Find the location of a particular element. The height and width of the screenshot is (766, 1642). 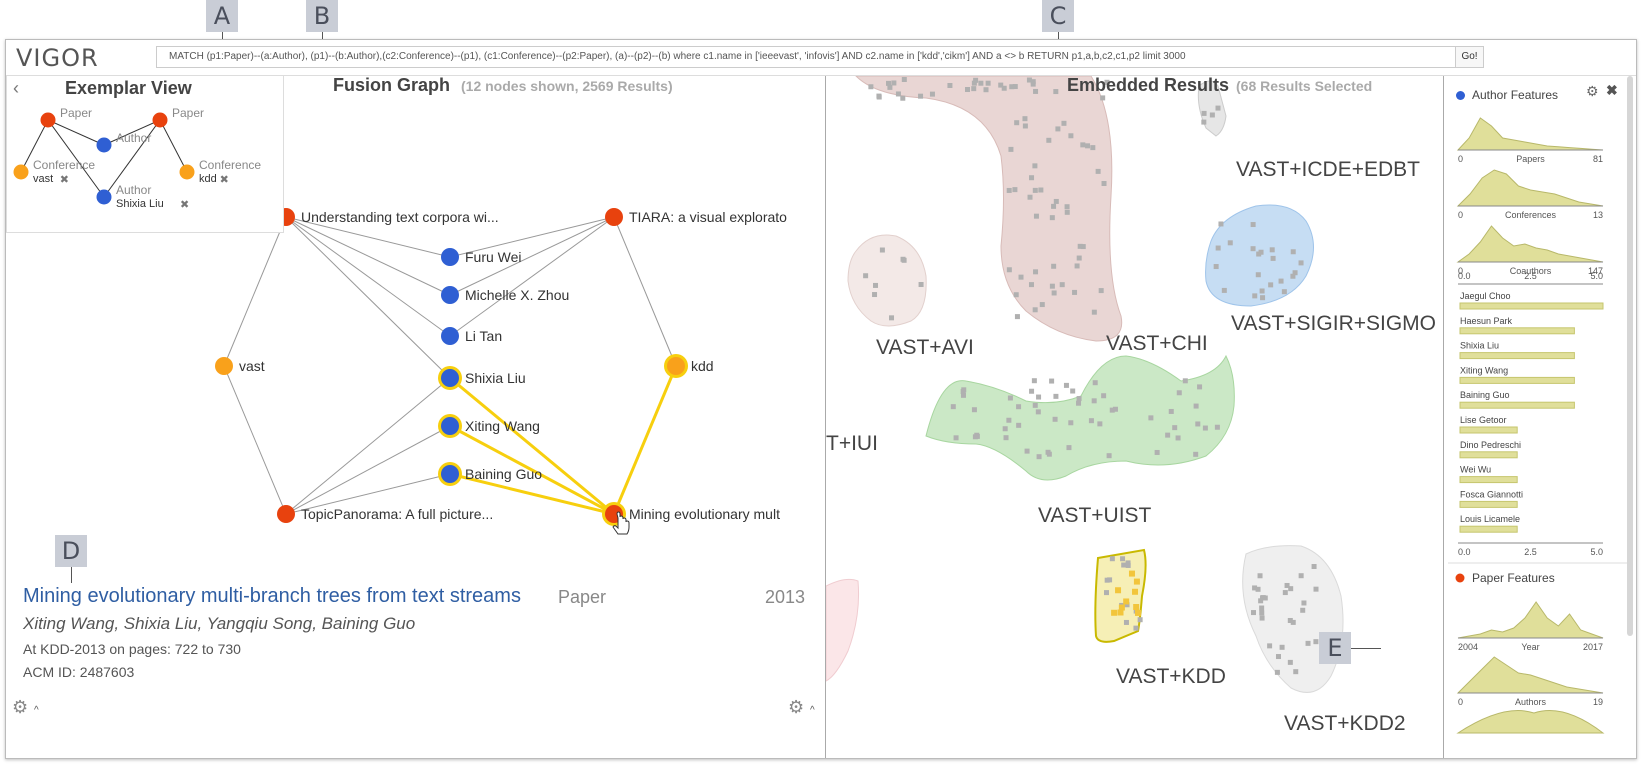

cluster-vast-avi is located at coordinates (887, 280).